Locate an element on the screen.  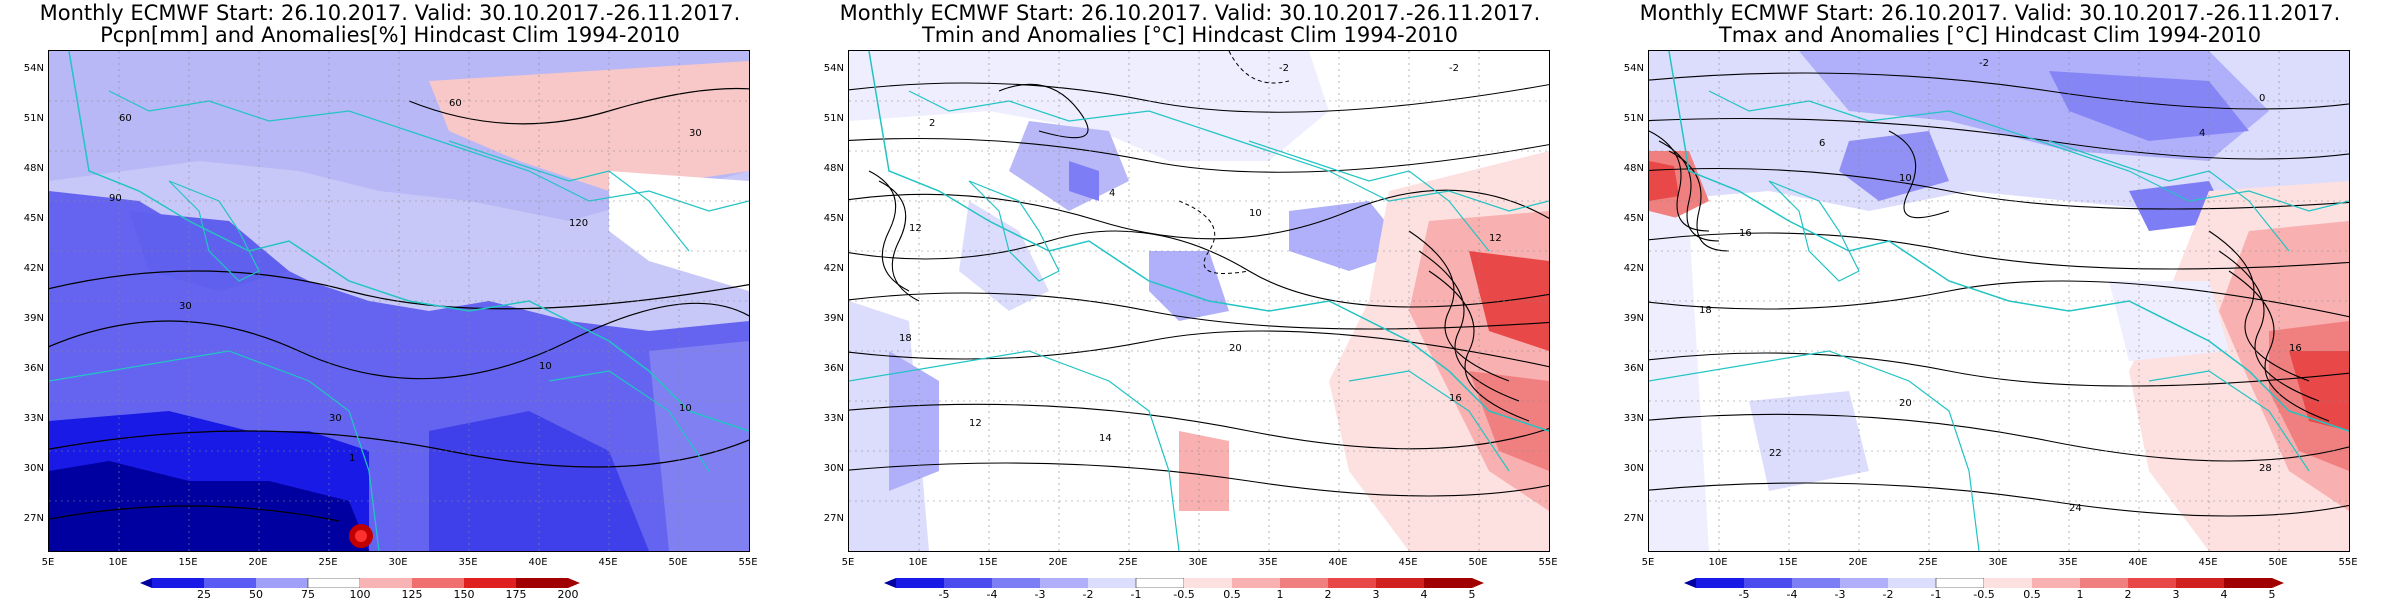
colorbar-tick: 5 is located at coordinates (1472, 594).